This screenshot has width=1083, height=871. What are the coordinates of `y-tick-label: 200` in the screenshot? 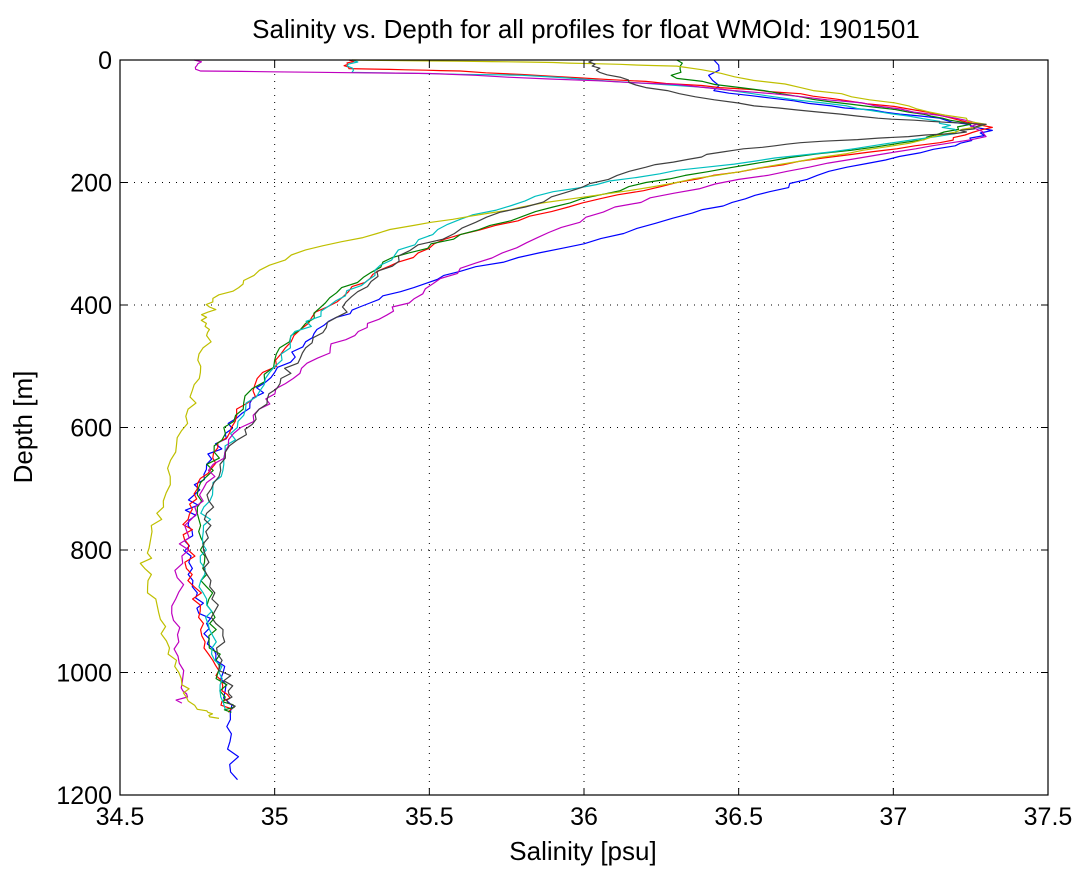 It's located at (91, 184).